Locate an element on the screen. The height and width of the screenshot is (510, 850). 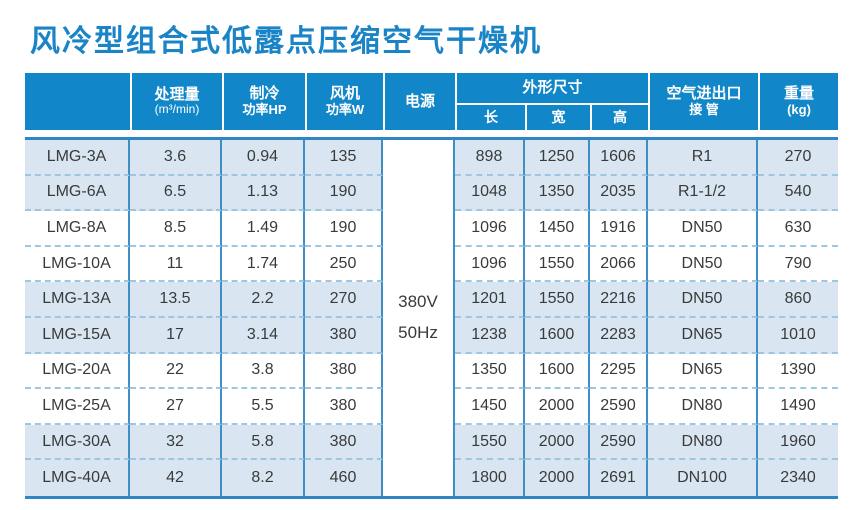
length-cell: 1201 is located at coordinates (490, 300).